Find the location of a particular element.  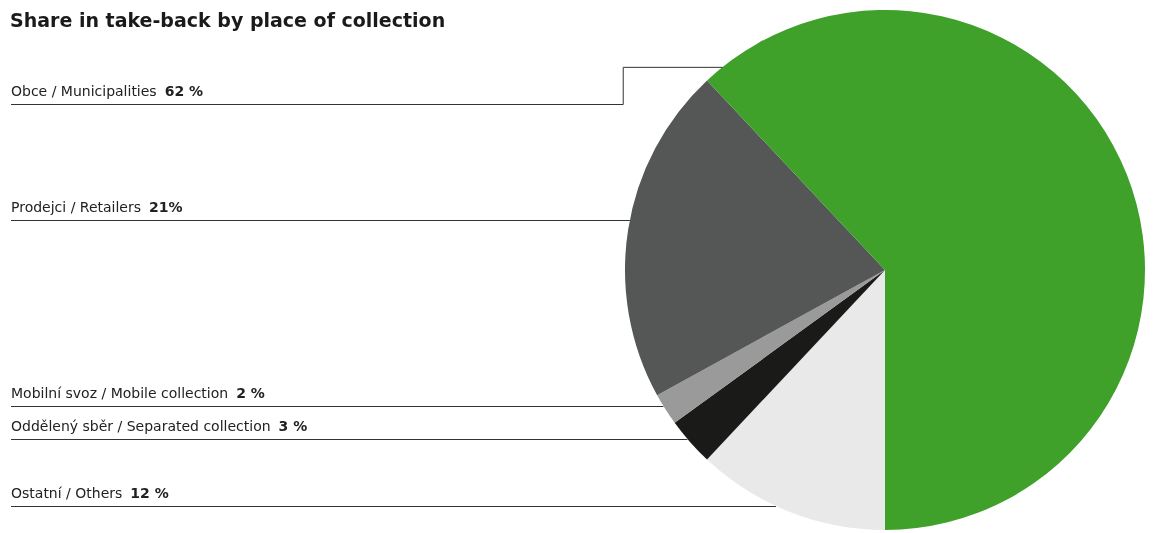

slice-label: Mobilní svoz / Mobile collection is located at coordinates (120, 392).